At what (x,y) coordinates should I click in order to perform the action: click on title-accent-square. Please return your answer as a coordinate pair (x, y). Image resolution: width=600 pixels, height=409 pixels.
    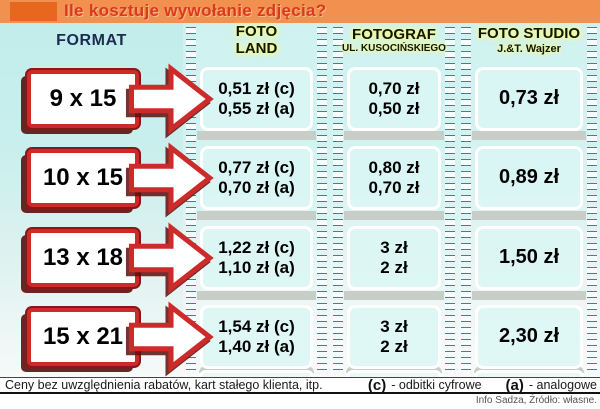
    Looking at the image, I should click on (33, 11).